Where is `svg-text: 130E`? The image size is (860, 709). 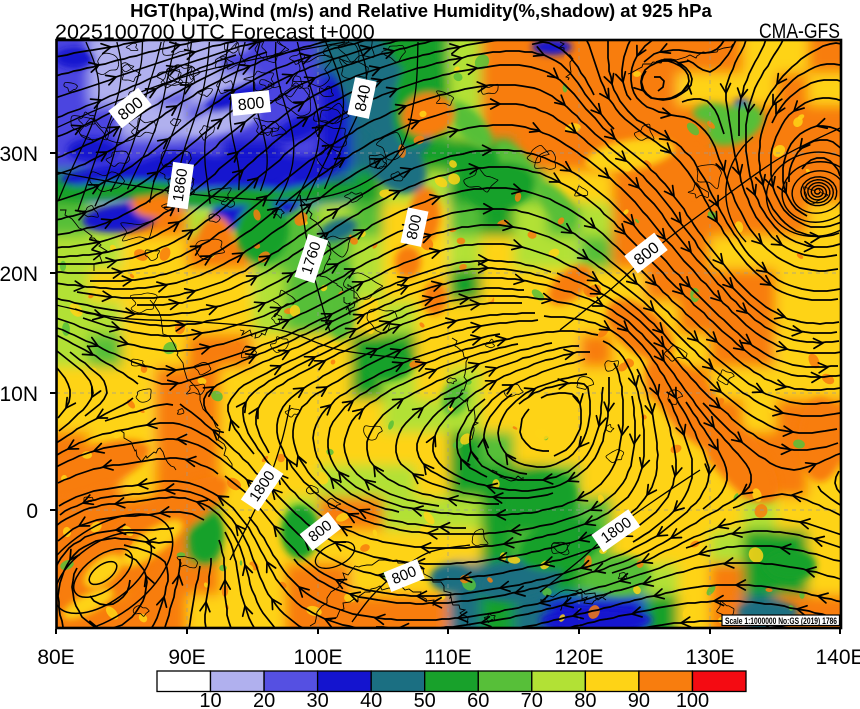
svg-text: 130E is located at coordinates (709, 657).